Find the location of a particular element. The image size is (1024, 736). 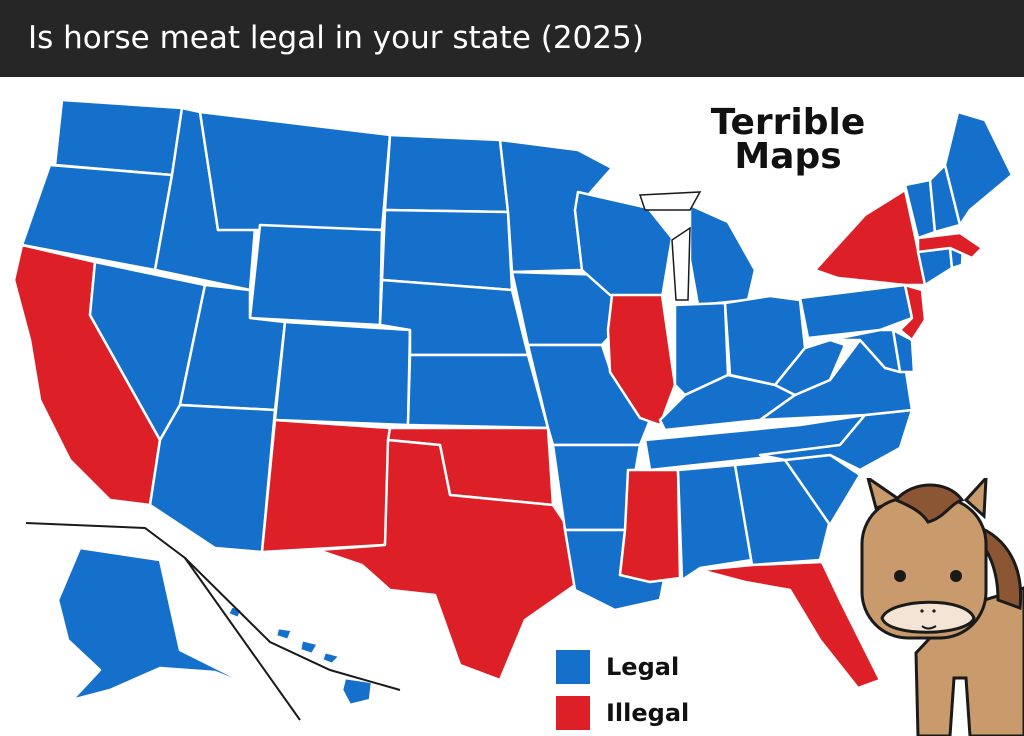

legend-swatch-illegal is located at coordinates (573, 713).